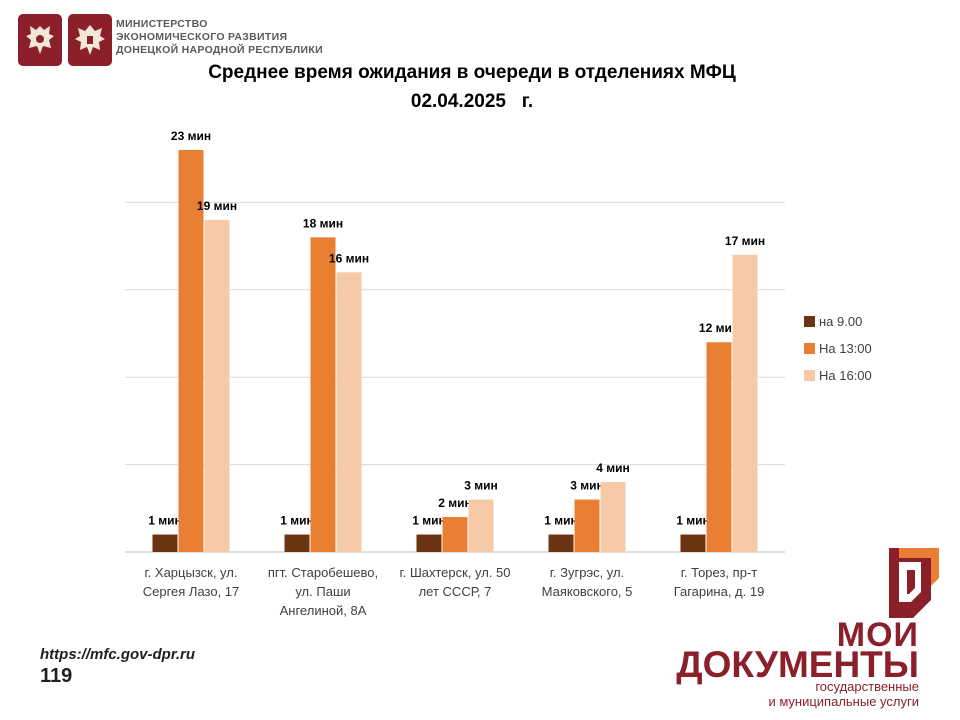 Image resolution: width=960 pixels, height=720 pixels. What do you see at coordinates (877, 635) in the screenshot?
I see `brand-name-line1: МОИ` at bounding box center [877, 635].